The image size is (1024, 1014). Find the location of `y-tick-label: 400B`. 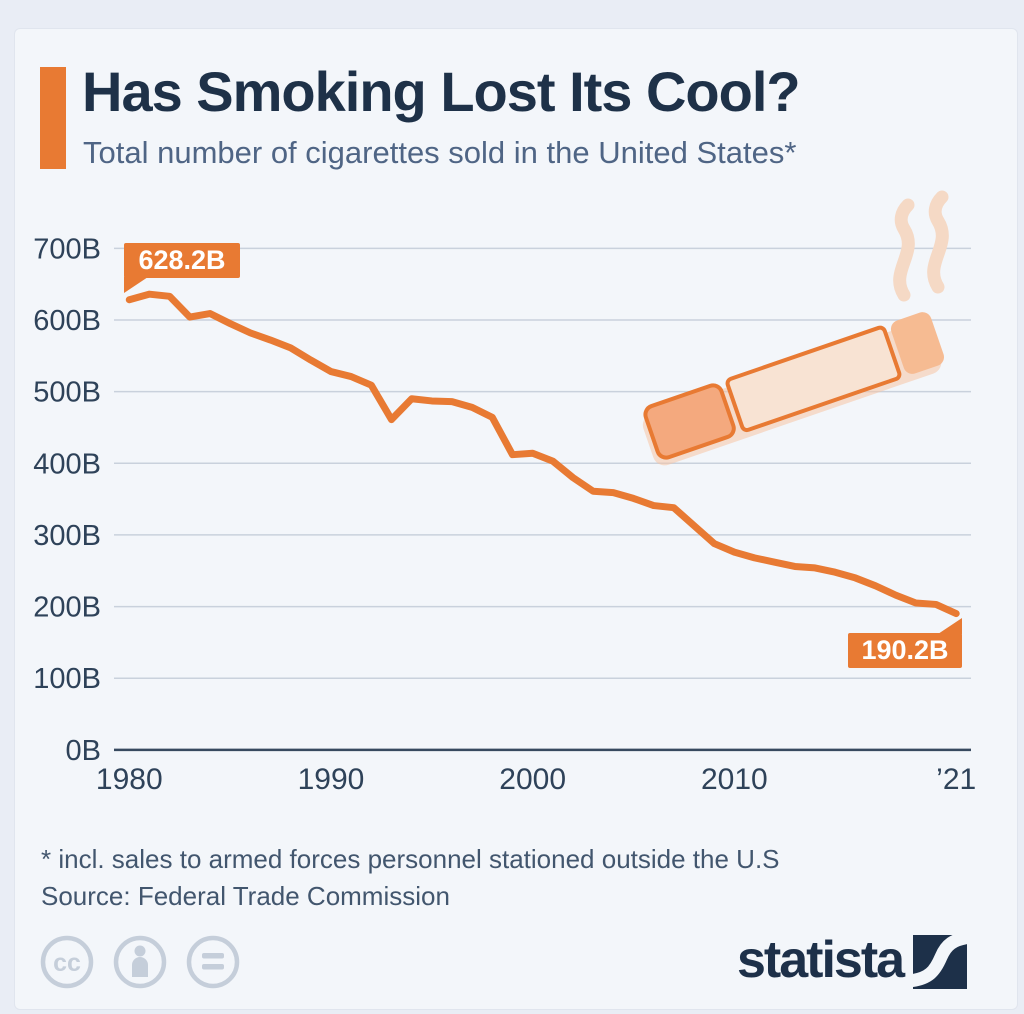

y-tick-label: 400B is located at coordinates (67, 464).